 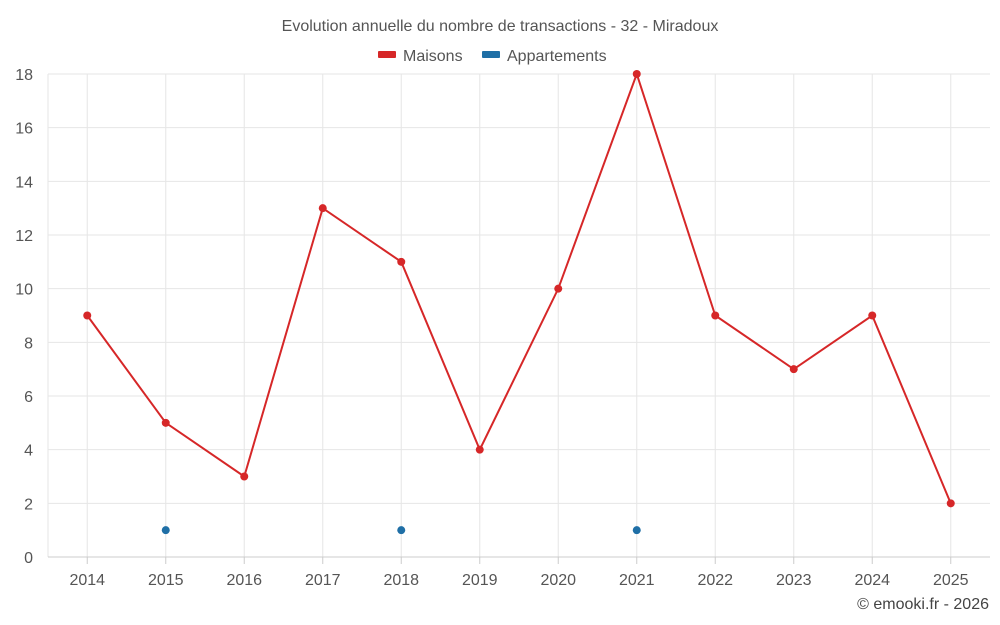 What do you see at coordinates (951, 580) in the screenshot?
I see `x-tick-label: 2025` at bounding box center [951, 580].